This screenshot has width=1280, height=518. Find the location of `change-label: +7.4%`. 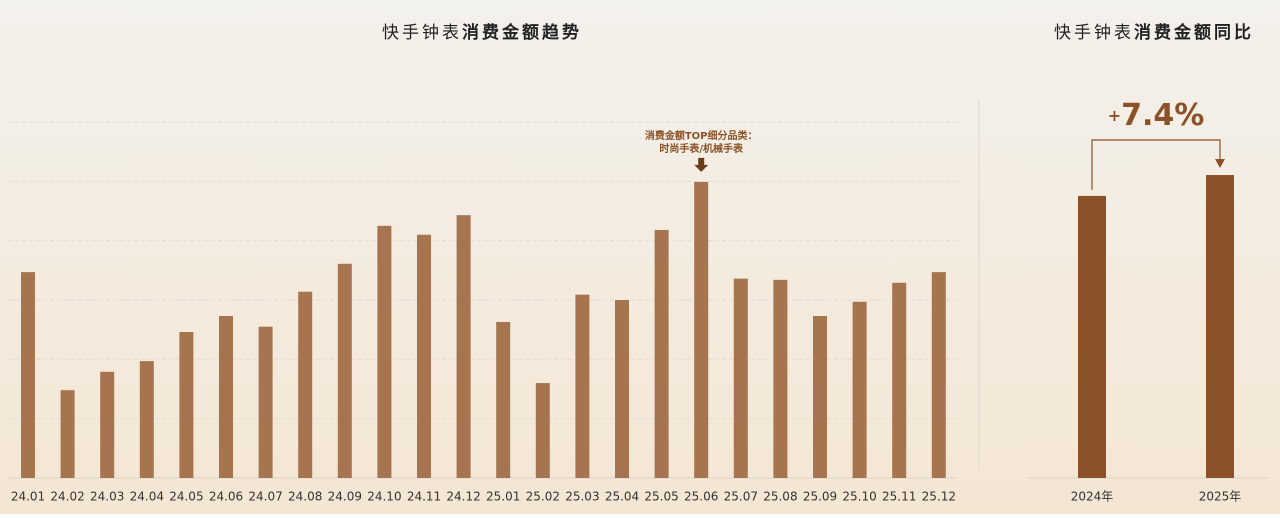

change-label: +7.4% is located at coordinates (1156, 115).